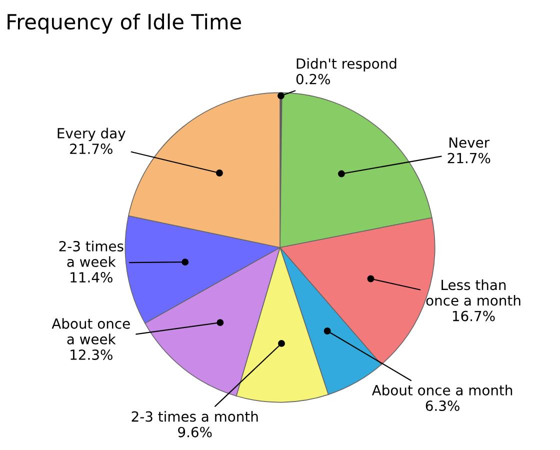  I want to click on data-label: 0.2%, so click(313, 79).